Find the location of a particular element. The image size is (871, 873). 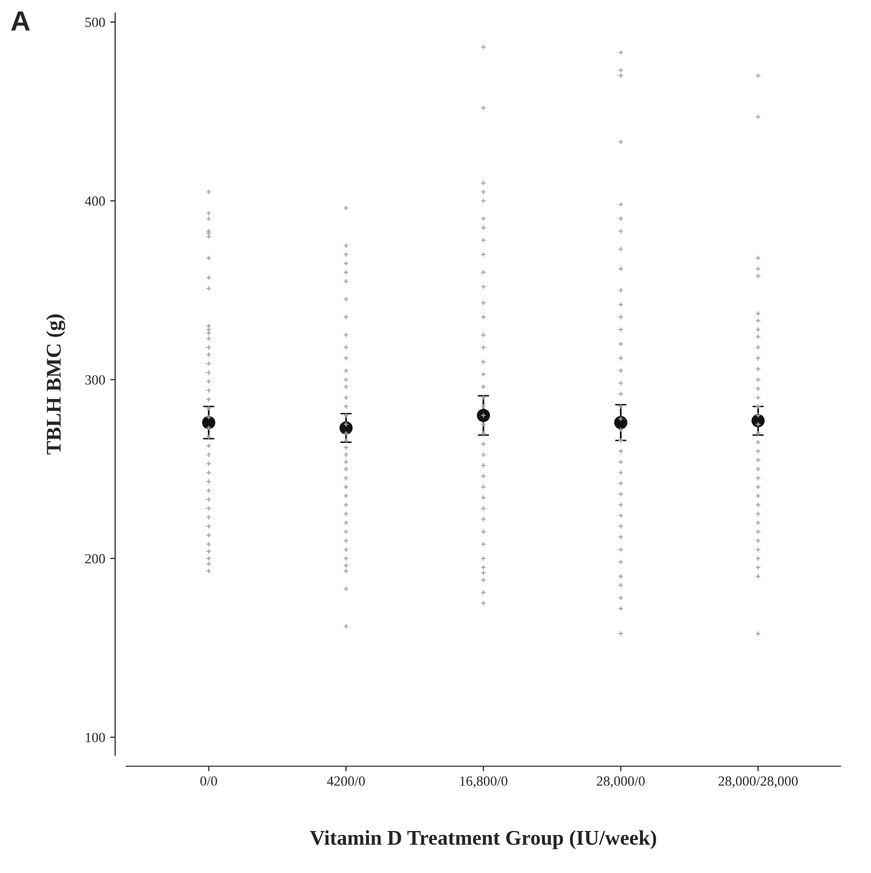

y-tick-label: 200 is located at coordinates (95, 559).